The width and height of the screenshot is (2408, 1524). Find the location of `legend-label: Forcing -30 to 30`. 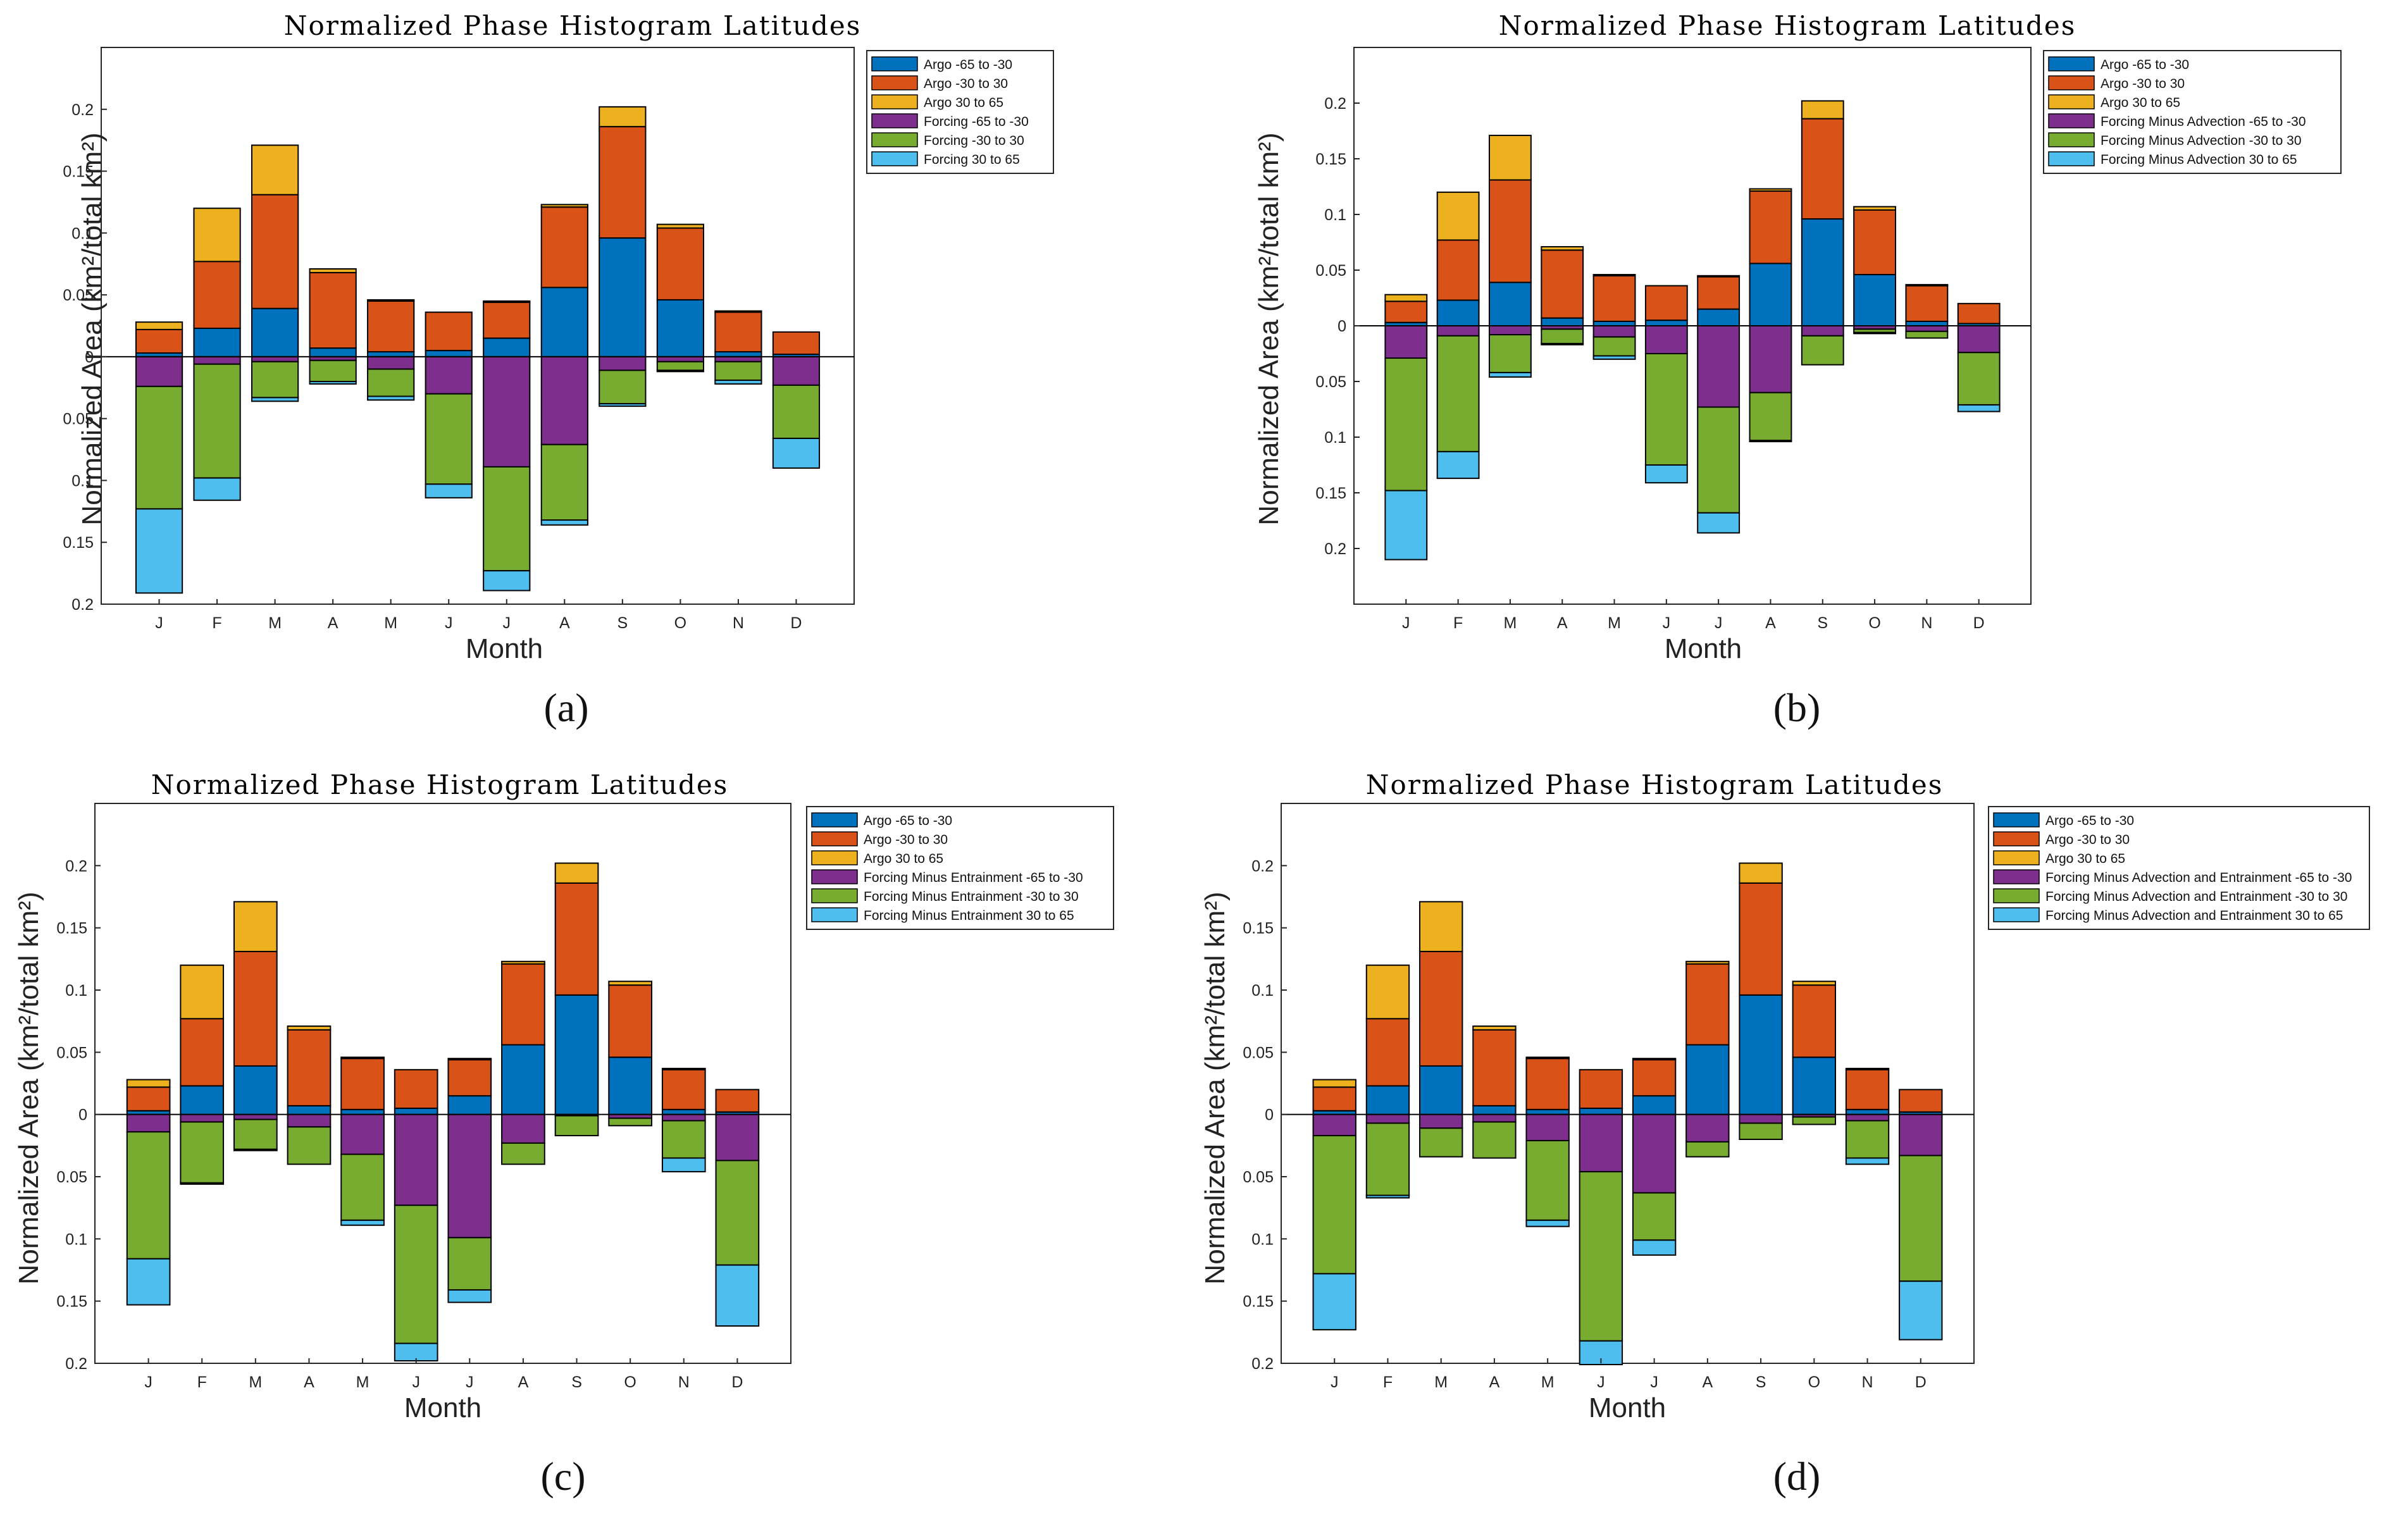

legend-label: Forcing -30 to 30 is located at coordinates (974, 140).